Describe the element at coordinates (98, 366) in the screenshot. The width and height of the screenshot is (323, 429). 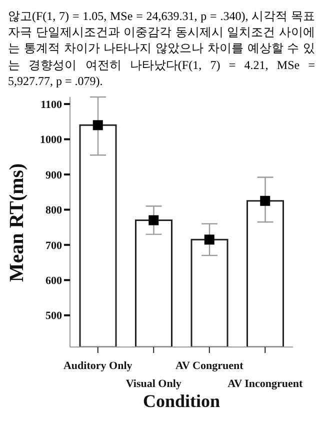
I see `x-tick-label: Auditory Only` at that location.